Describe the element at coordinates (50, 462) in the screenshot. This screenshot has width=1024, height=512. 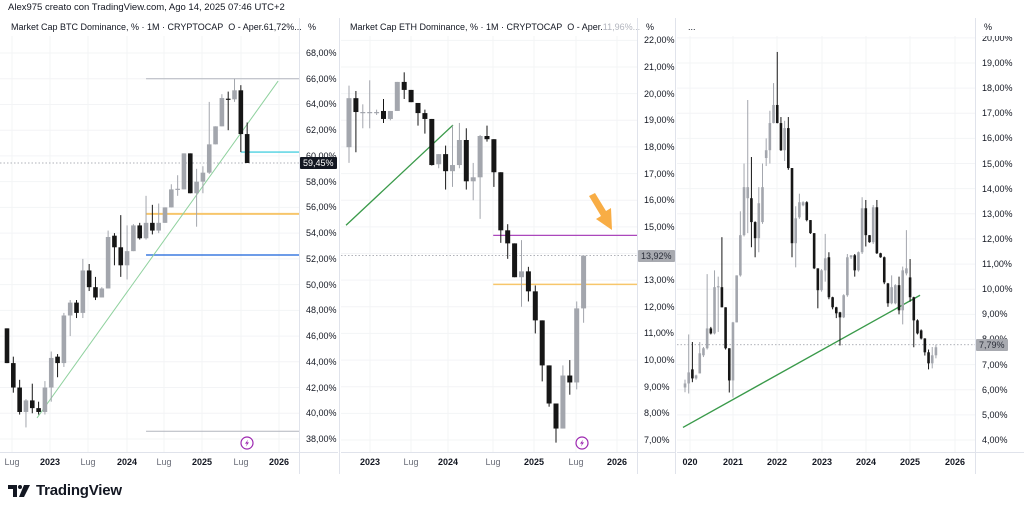
I see `x-tick-label: 2023` at that location.